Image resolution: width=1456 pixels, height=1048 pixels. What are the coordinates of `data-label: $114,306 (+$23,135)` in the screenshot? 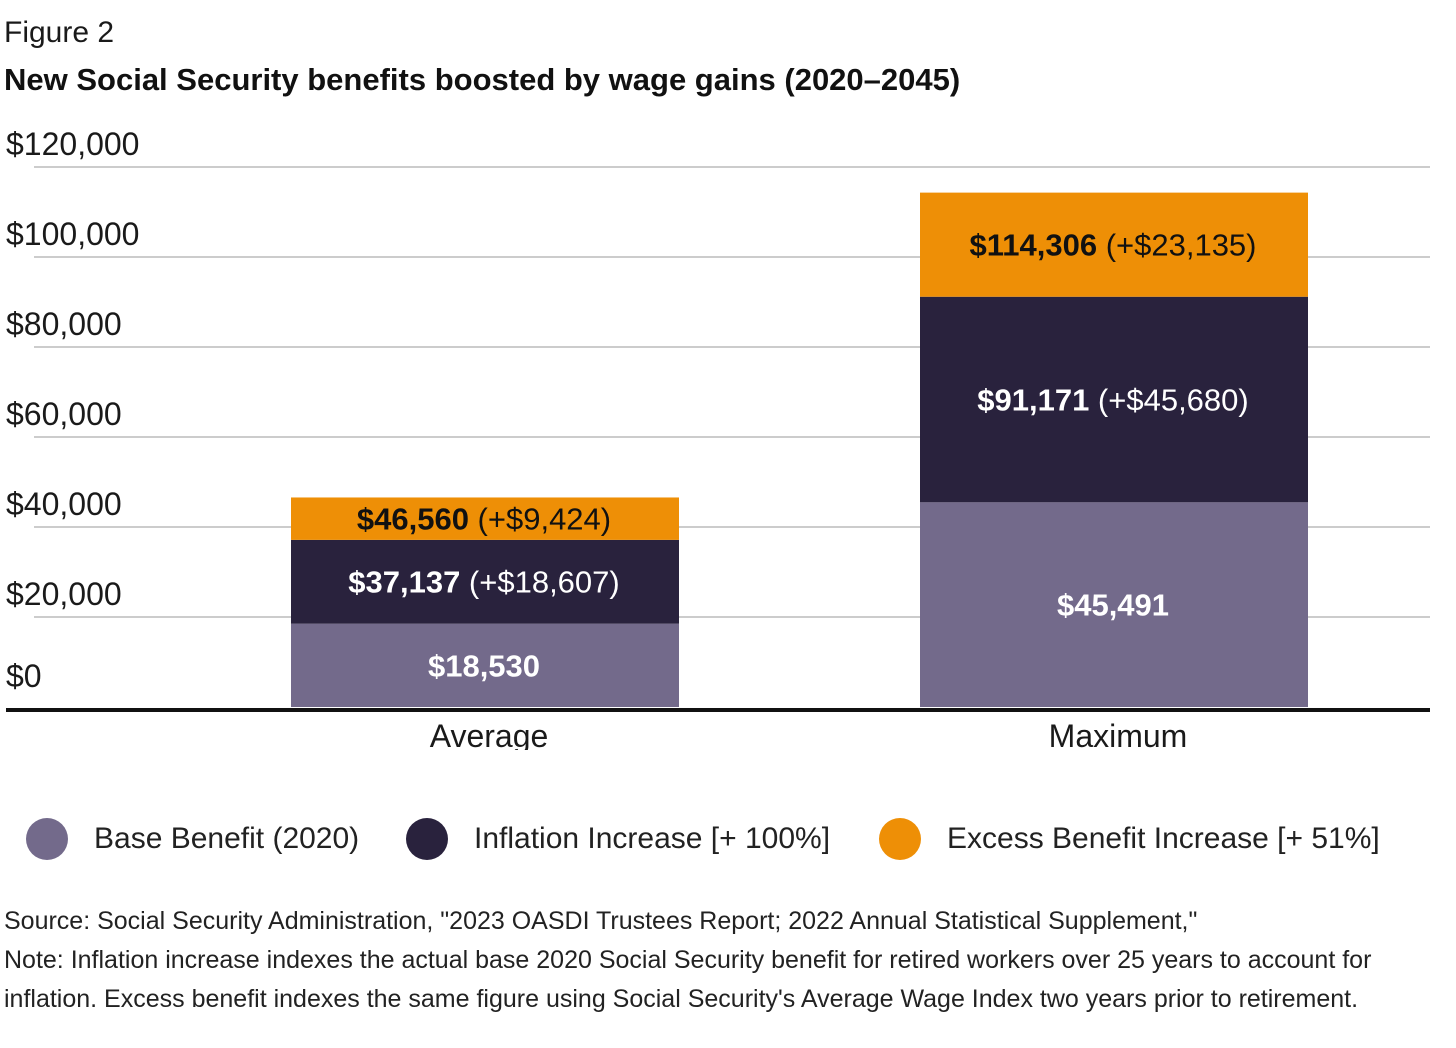 It's located at (1112, 245).